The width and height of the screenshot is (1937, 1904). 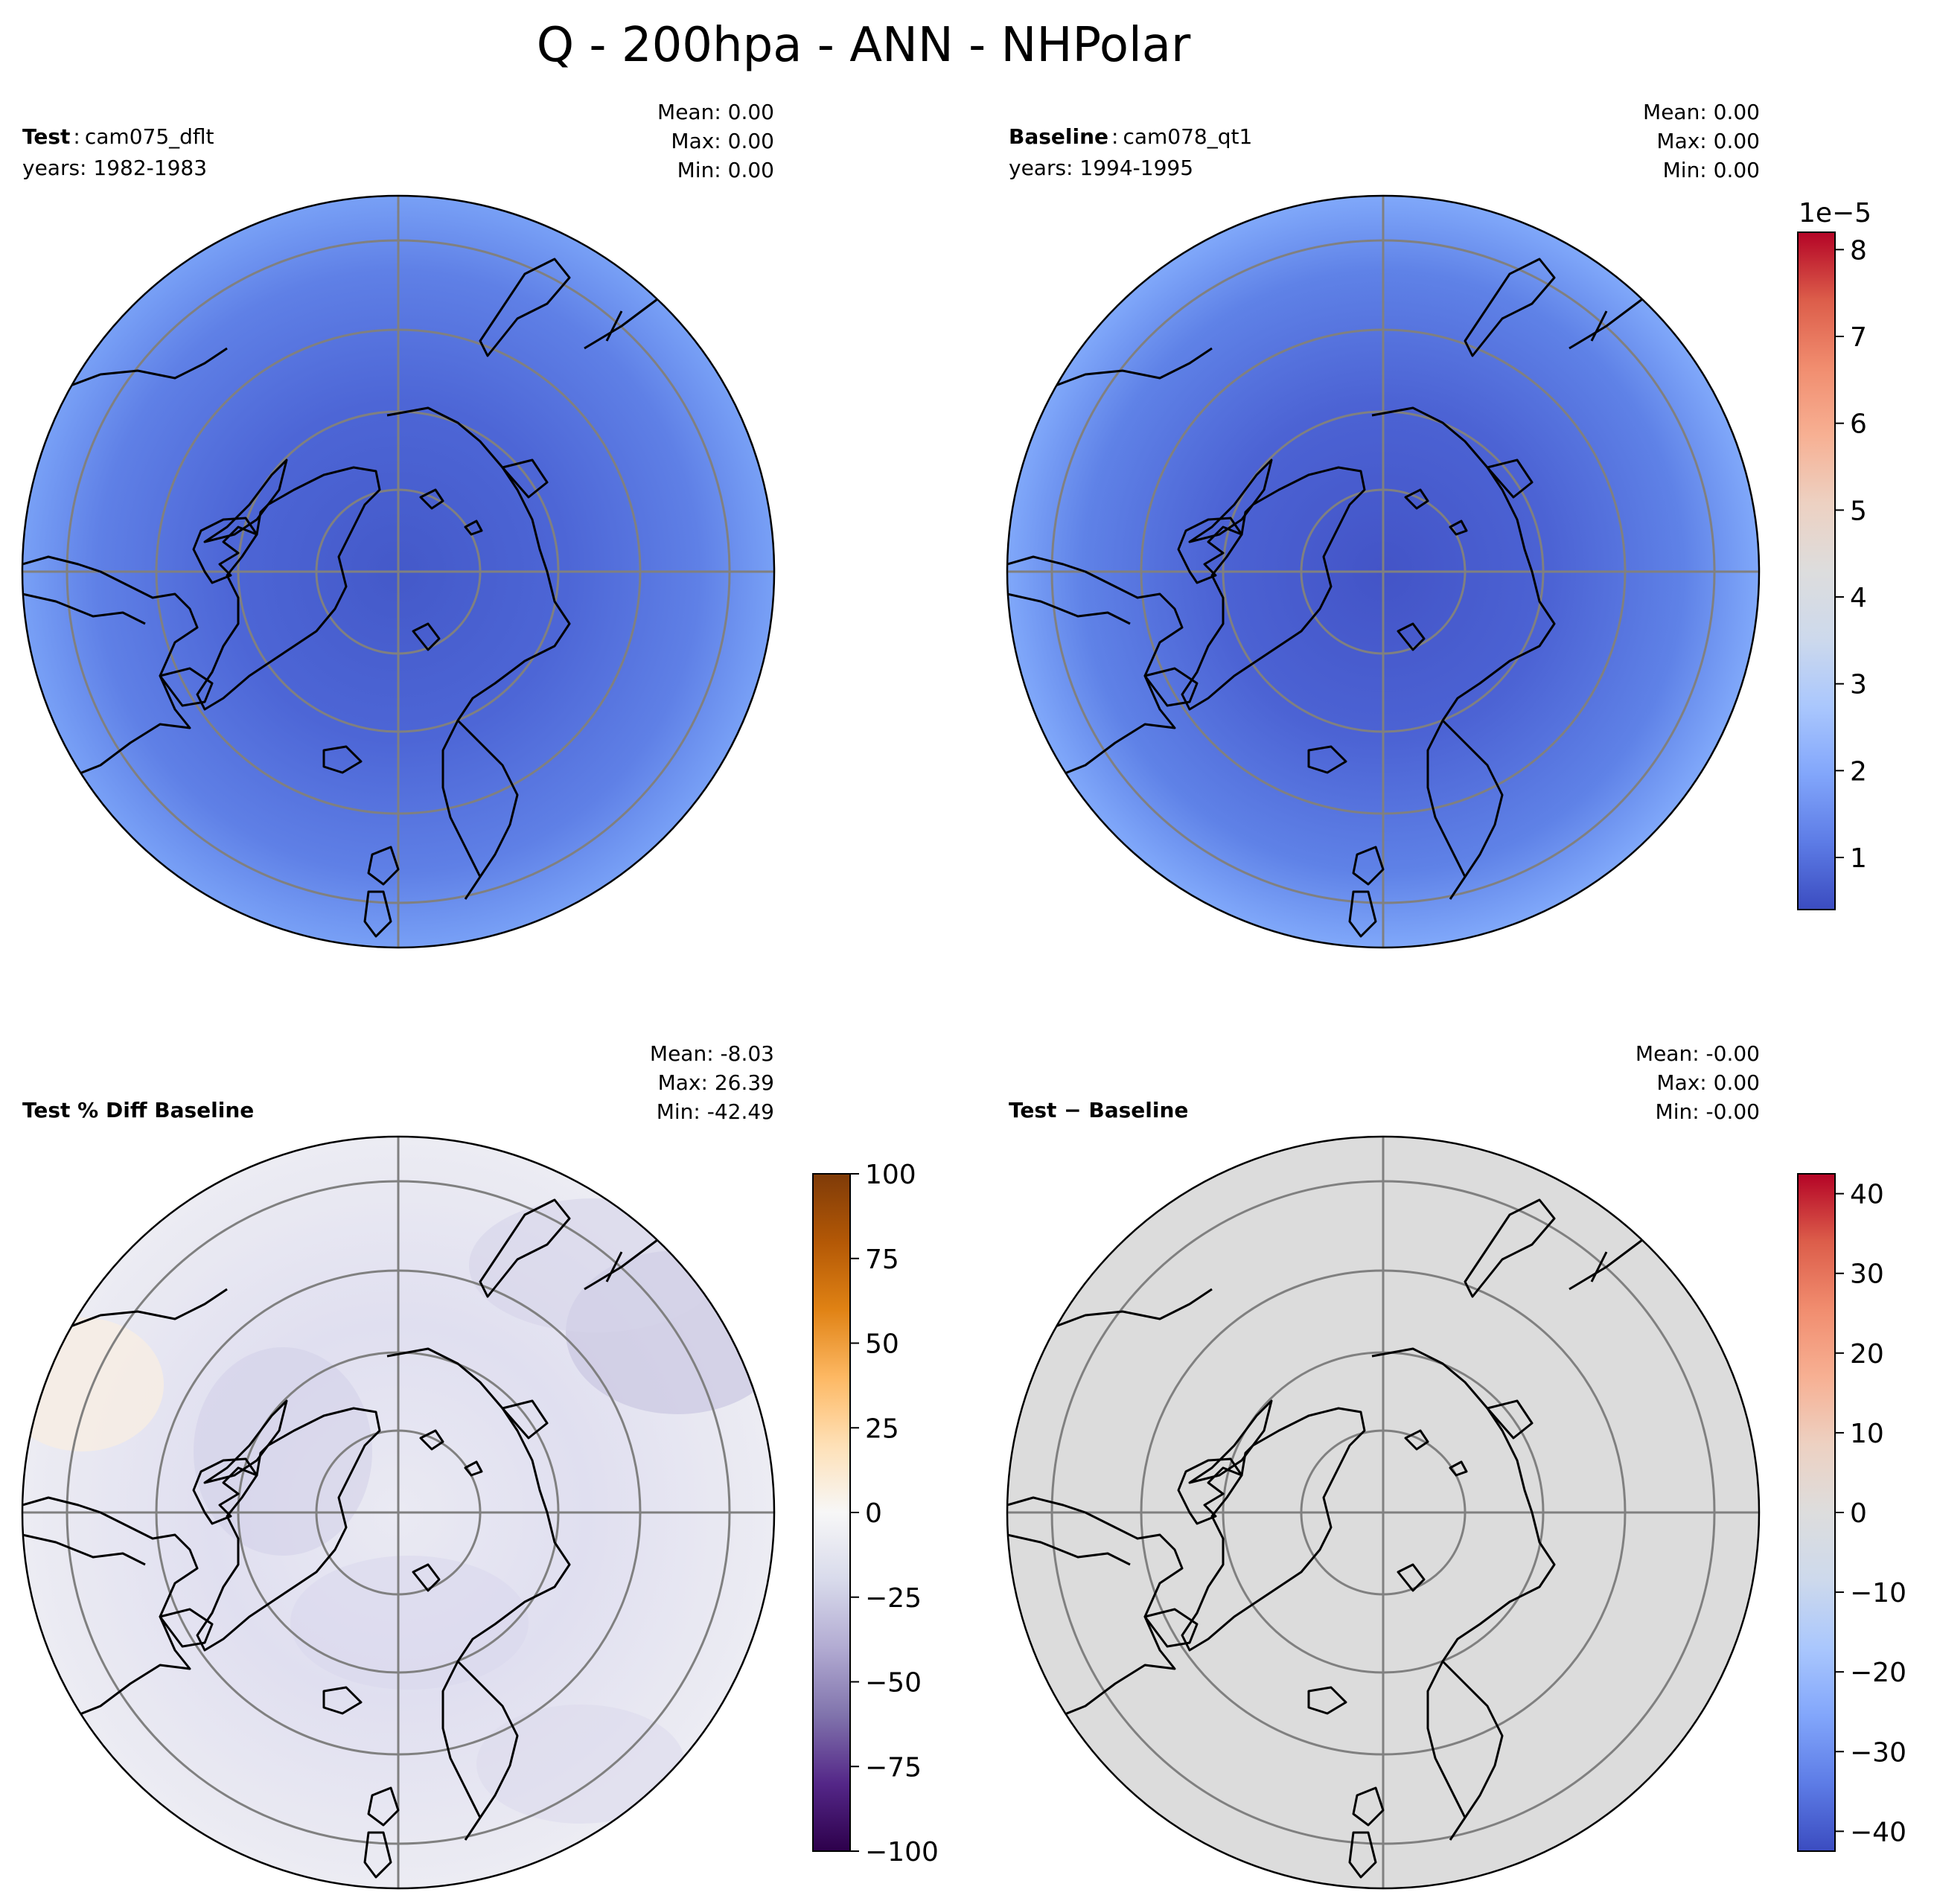 What do you see at coordinates (118, 136) in the screenshot?
I see `panel-test-title: Test: cam075_dflt` at bounding box center [118, 136].